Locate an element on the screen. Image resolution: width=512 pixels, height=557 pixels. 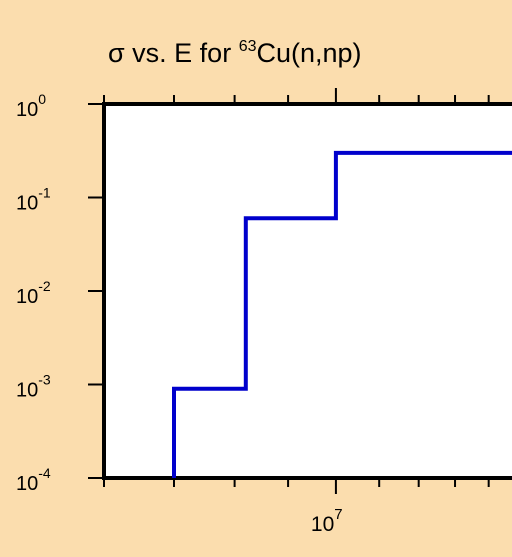
chart-title: σ vs. E for 63Cu(n,np) is located at coordinates (235, 53).